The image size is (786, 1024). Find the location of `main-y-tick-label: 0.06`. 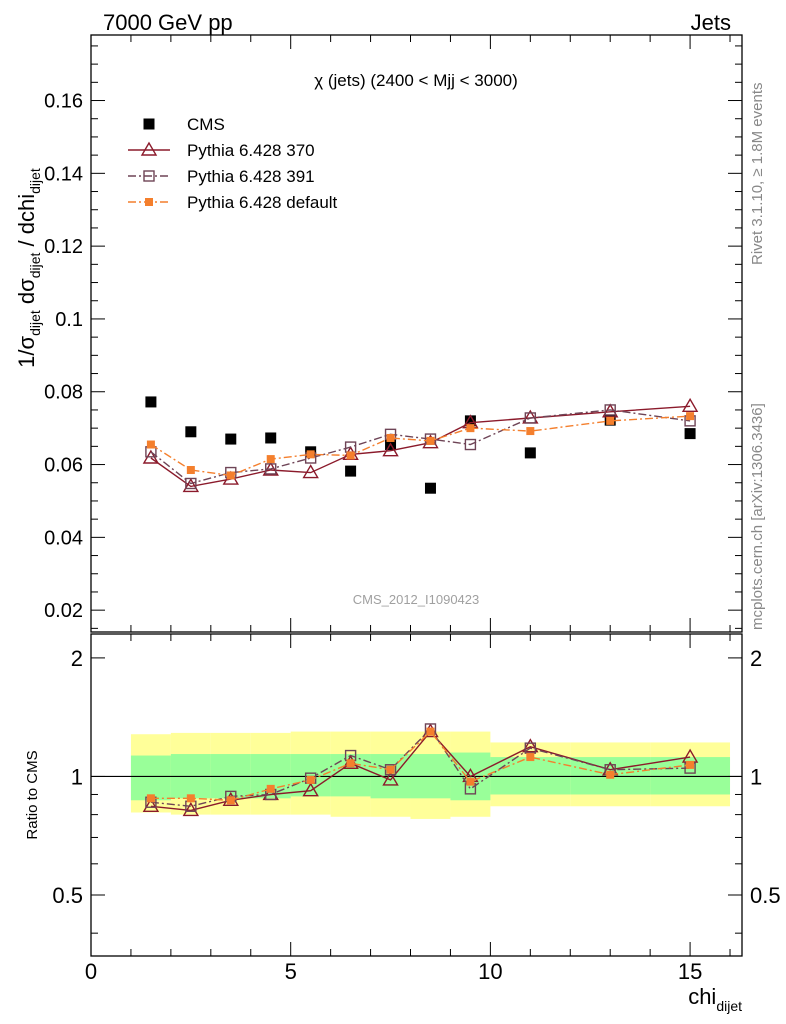

main-y-tick-label: 0.06 is located at coordinates (63, 466).